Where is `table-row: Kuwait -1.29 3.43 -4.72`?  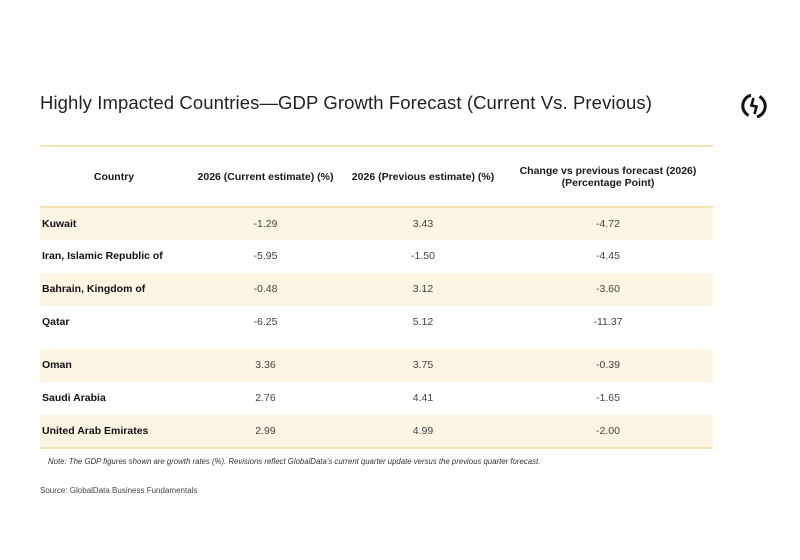 table-row: Kuwait -1.29 3.43 -4.72 is located at coordinates (376, 223).